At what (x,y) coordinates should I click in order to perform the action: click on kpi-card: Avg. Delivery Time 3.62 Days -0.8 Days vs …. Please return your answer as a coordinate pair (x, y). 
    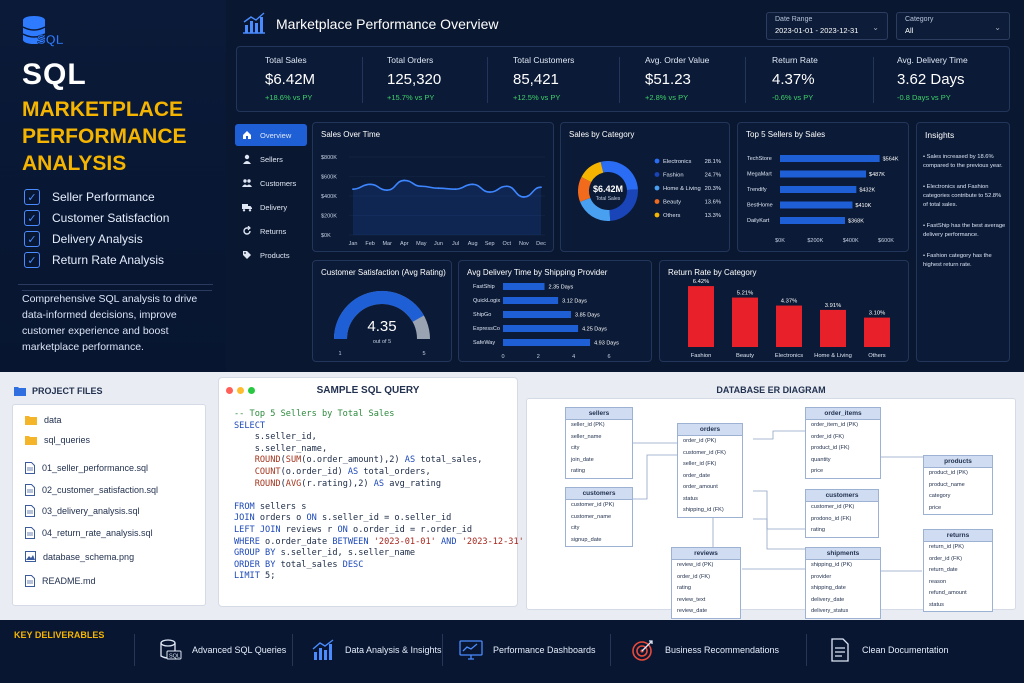
    Looking at the image, I should click on (957, 78).